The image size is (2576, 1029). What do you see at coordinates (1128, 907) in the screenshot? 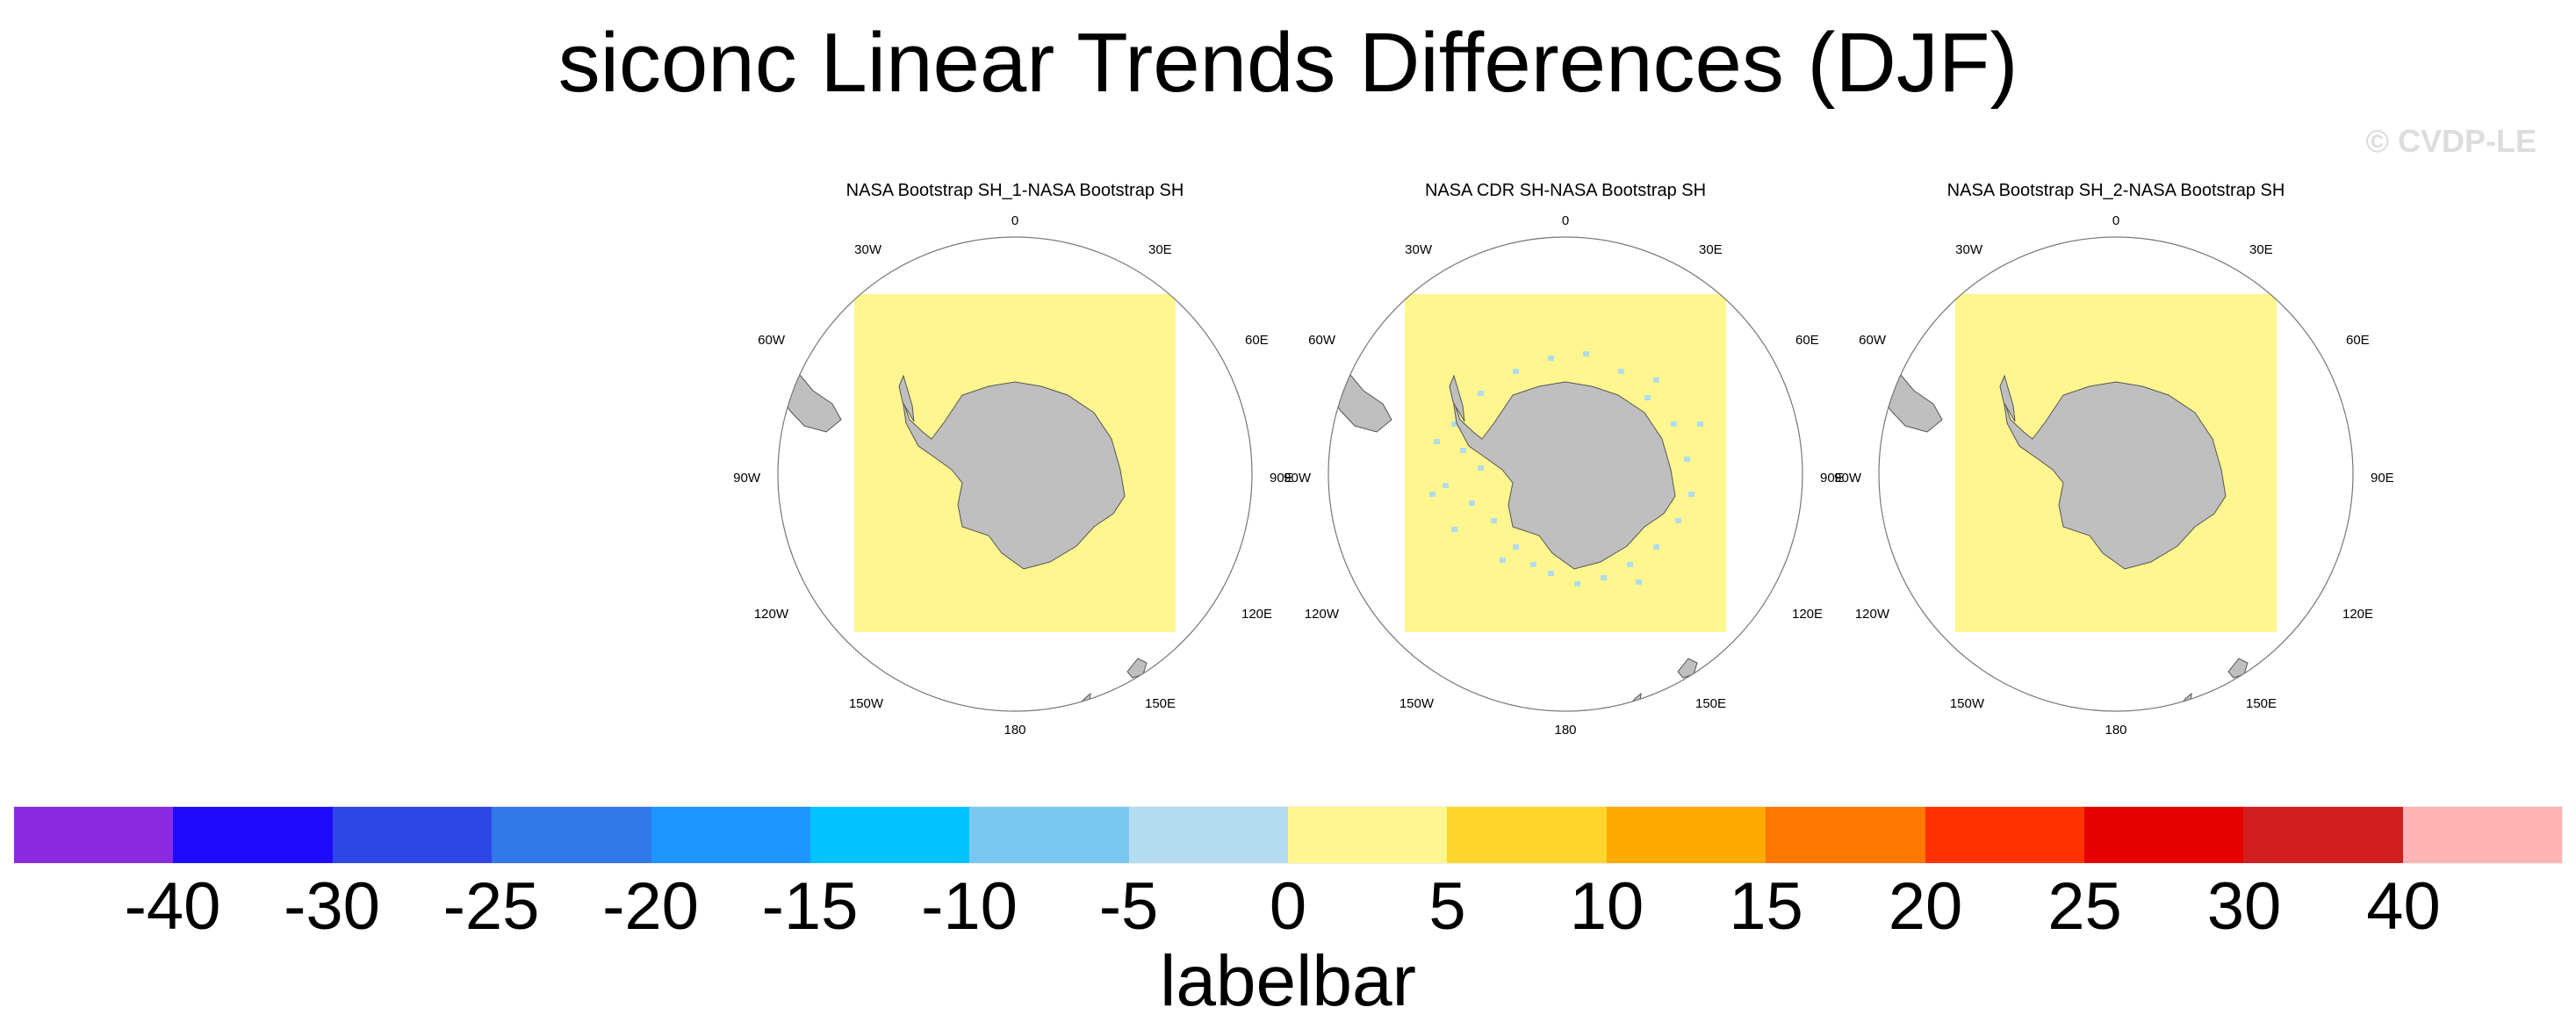
I see `colorbar-tick-label: -5` at bounding box center [1128, 907].